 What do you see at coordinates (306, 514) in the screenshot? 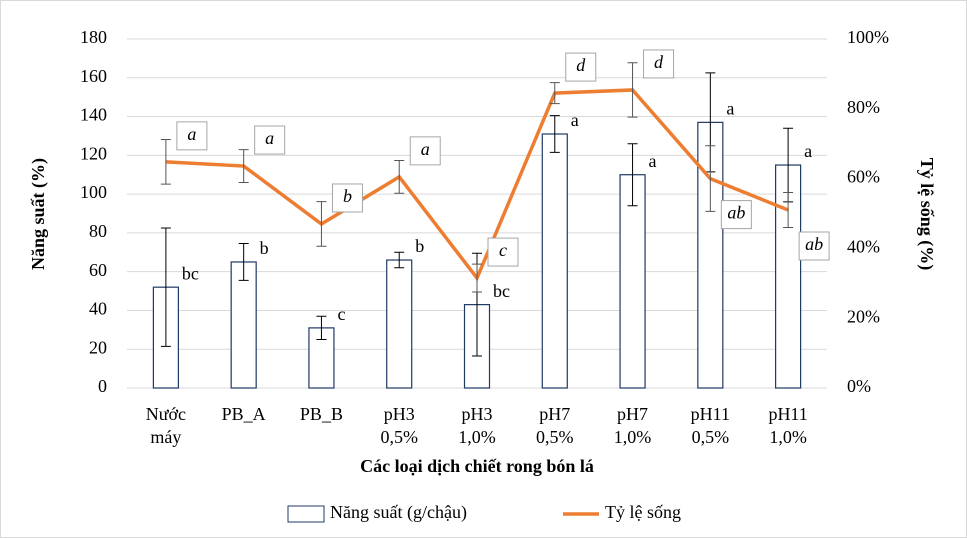
I see `legend-swatch` at bounding box center [306, 514].